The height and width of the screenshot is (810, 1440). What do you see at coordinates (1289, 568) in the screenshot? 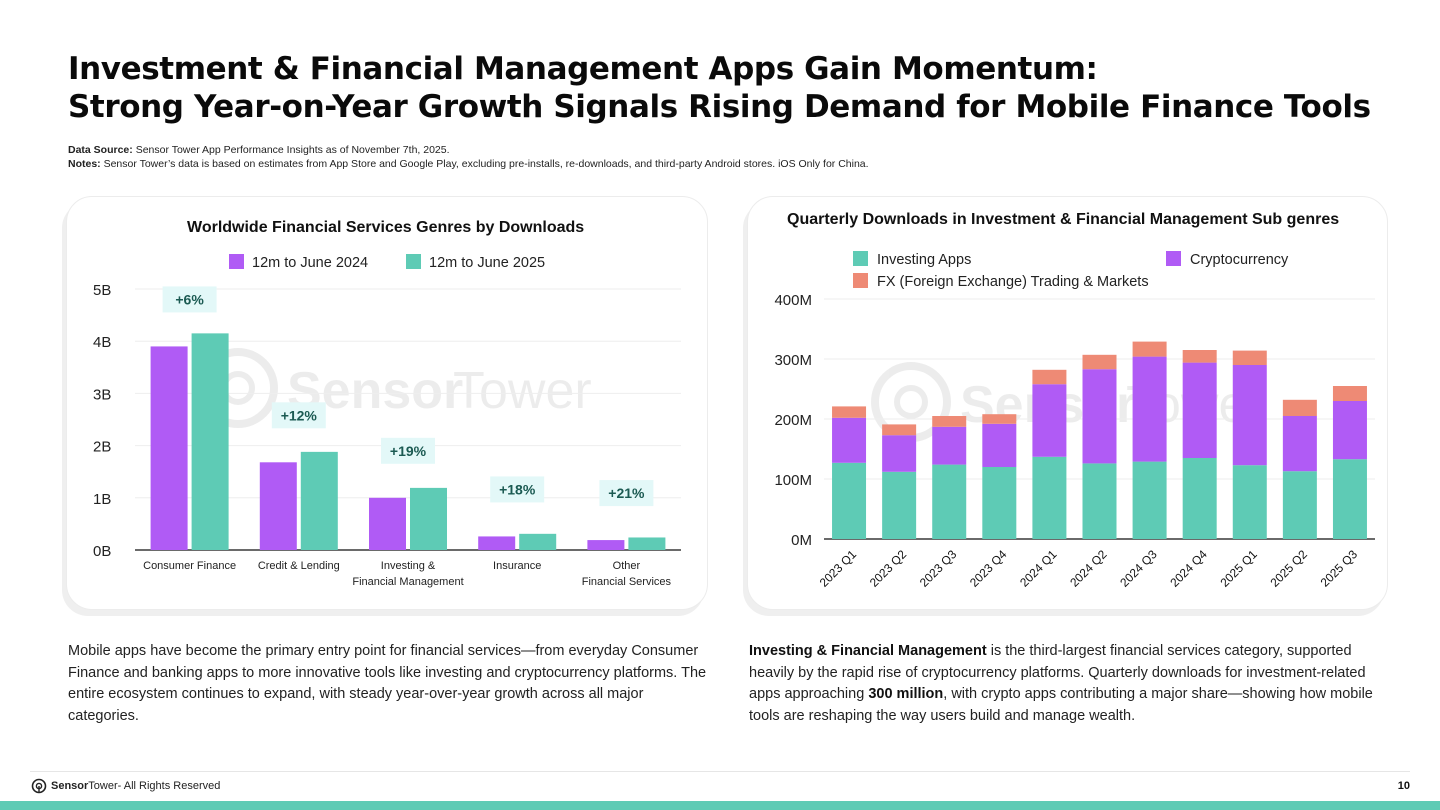
I see `quarter-label: 2025 Q2` at bounding box center [1289, 568].